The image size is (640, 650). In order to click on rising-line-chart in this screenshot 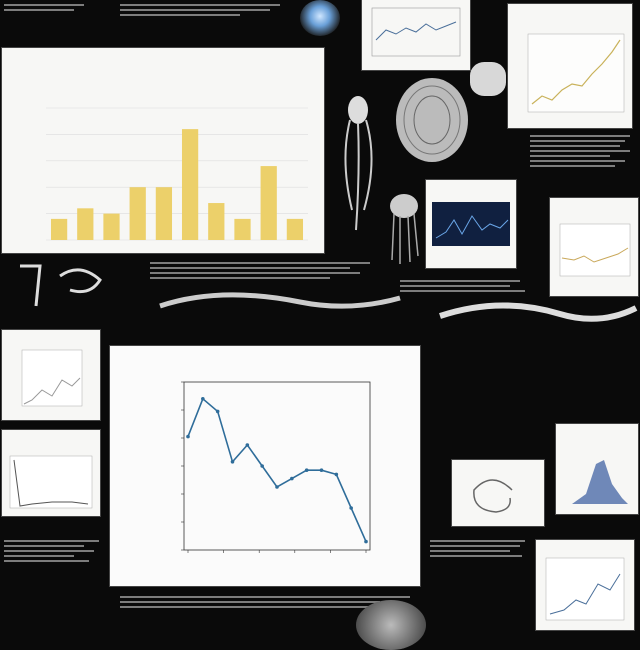, I will do `click(576, 73)`.